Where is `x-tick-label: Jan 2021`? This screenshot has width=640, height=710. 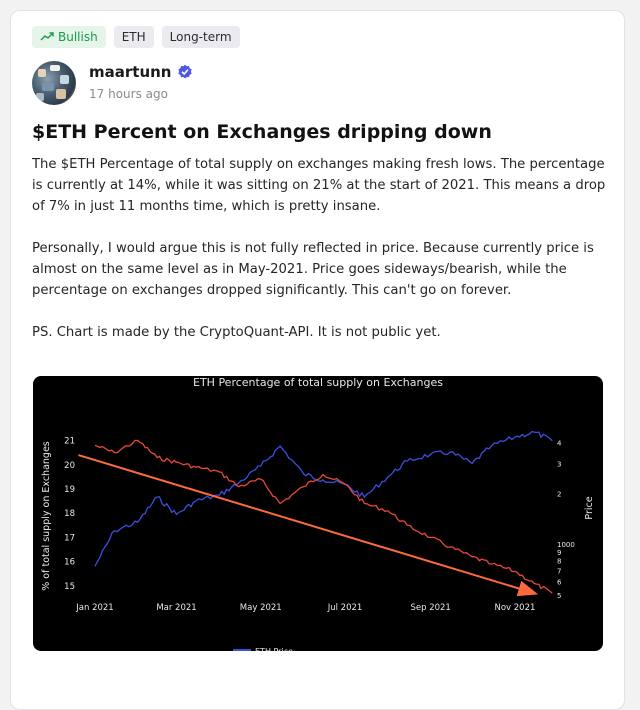 x-tick-label: Jan 2021 is located at coordinates (94, 608).